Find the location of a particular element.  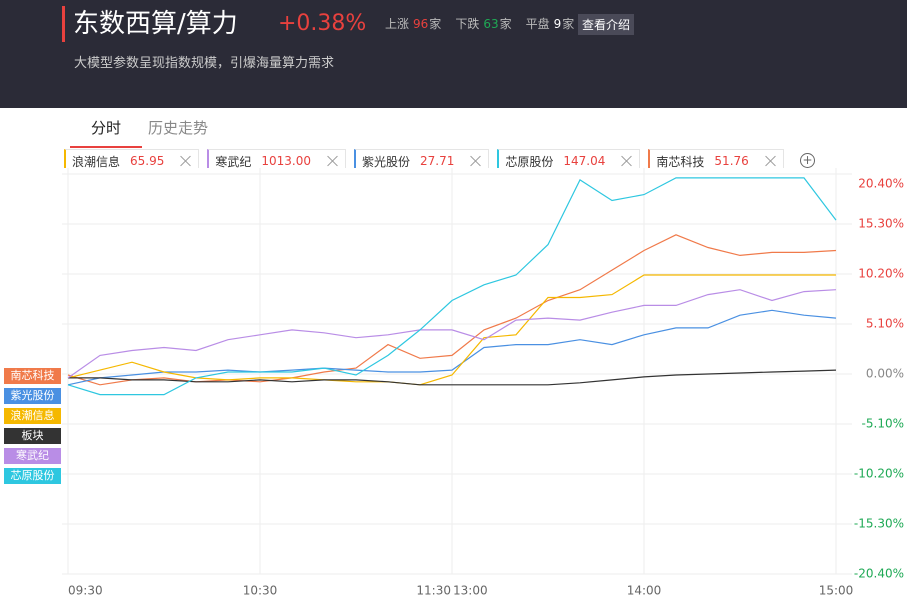

stat-count: 63 is located at coordinates (491, 24).